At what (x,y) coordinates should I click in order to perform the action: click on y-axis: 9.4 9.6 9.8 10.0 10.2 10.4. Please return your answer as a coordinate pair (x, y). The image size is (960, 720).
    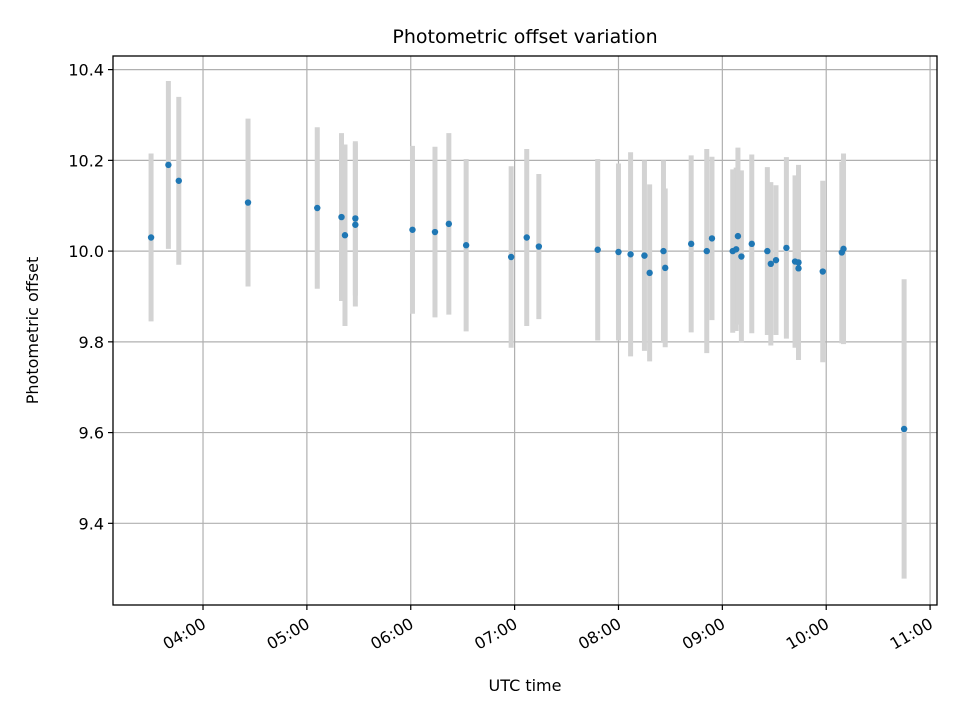
    Looking at the image, I should click on (90, 297).